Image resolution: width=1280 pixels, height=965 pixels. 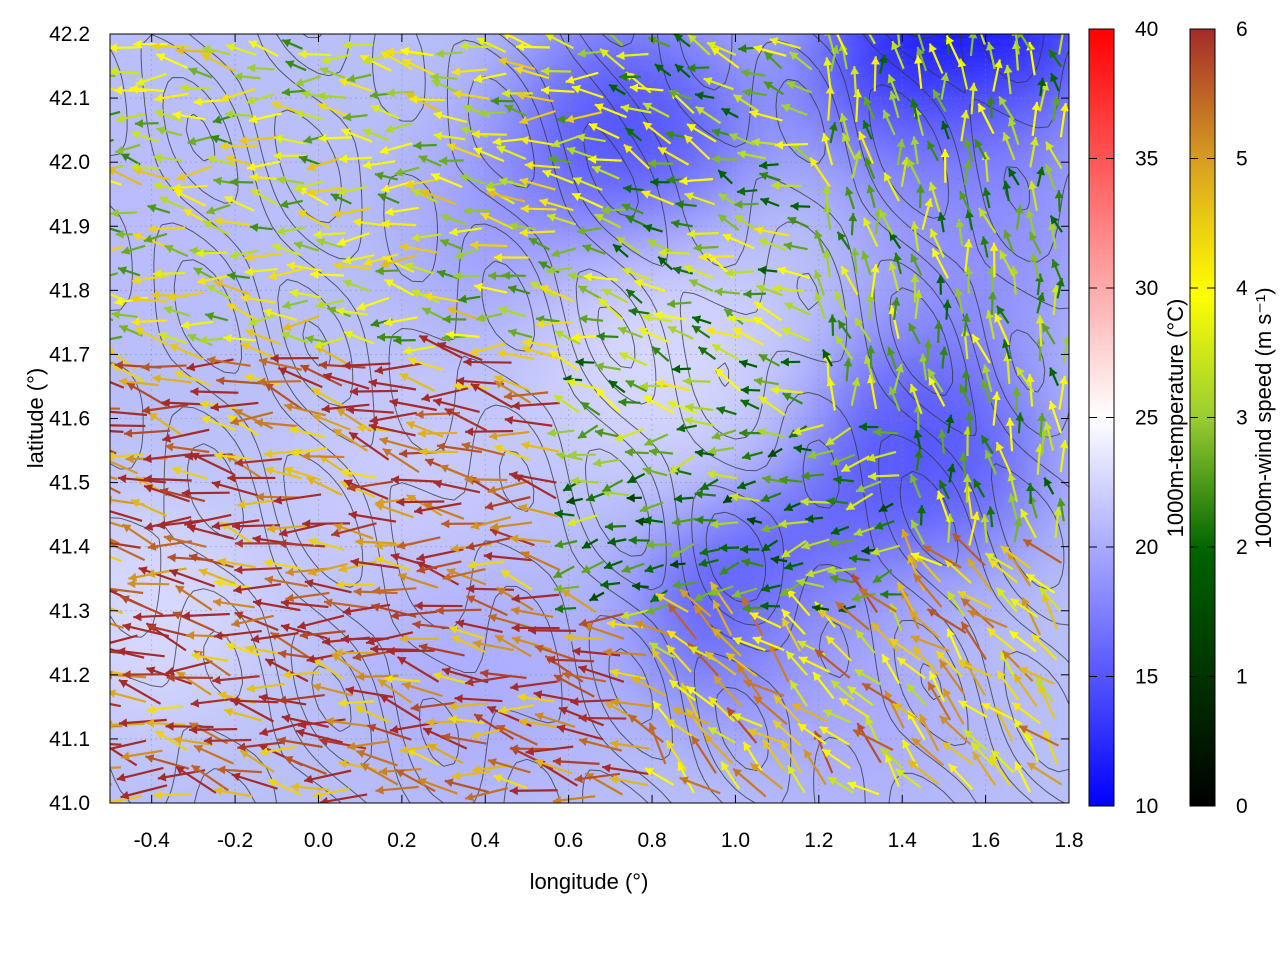 I want to click on y-tick-label-4: 41.4, so click(x=69, y=547).